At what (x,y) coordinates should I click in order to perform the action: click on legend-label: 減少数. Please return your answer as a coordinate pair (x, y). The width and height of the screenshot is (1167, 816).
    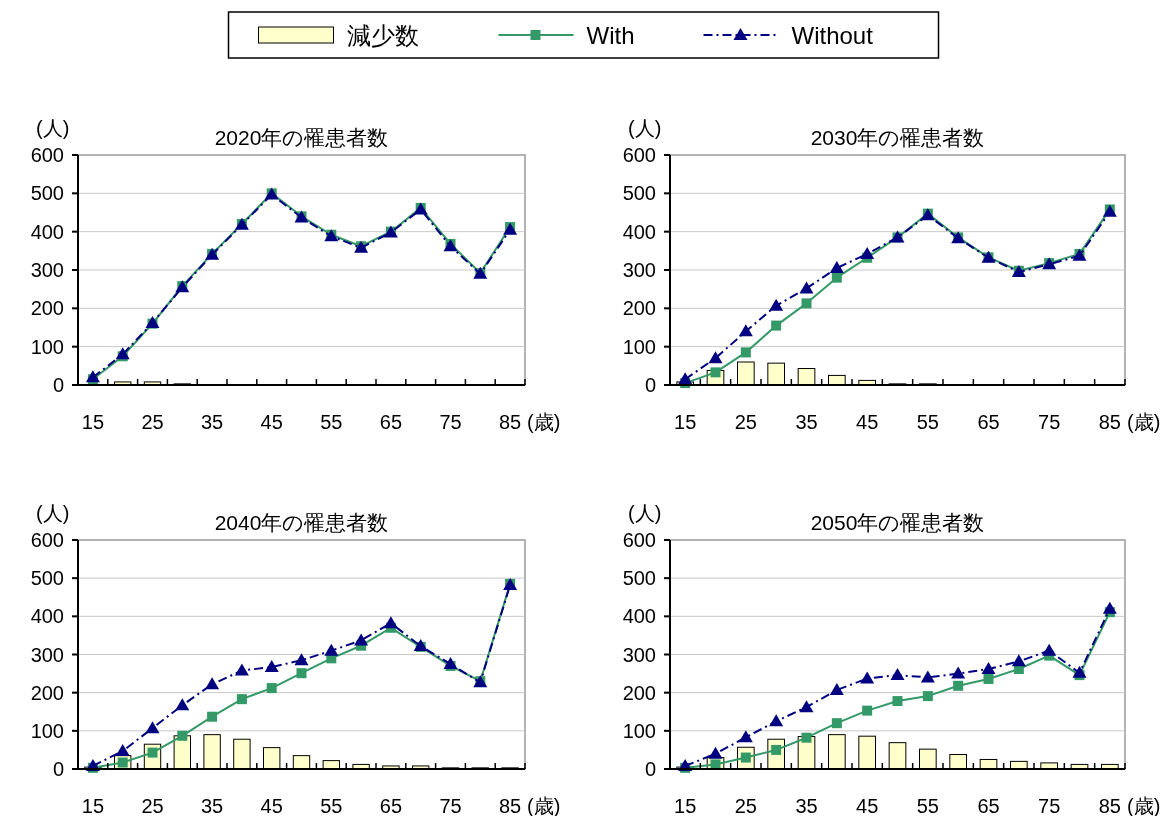
    Looking at the image, I should click on (382, 35).